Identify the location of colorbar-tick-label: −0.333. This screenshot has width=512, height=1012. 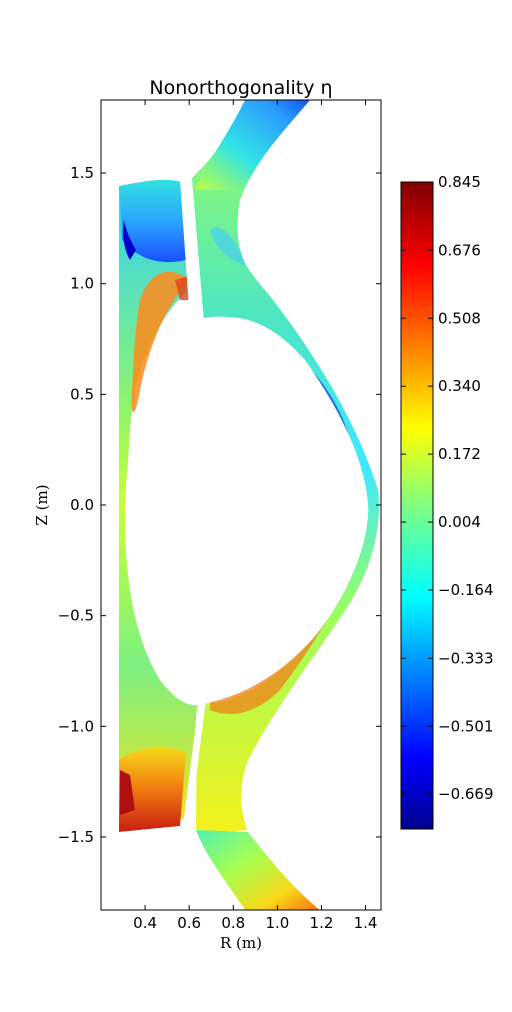
(466, 658).